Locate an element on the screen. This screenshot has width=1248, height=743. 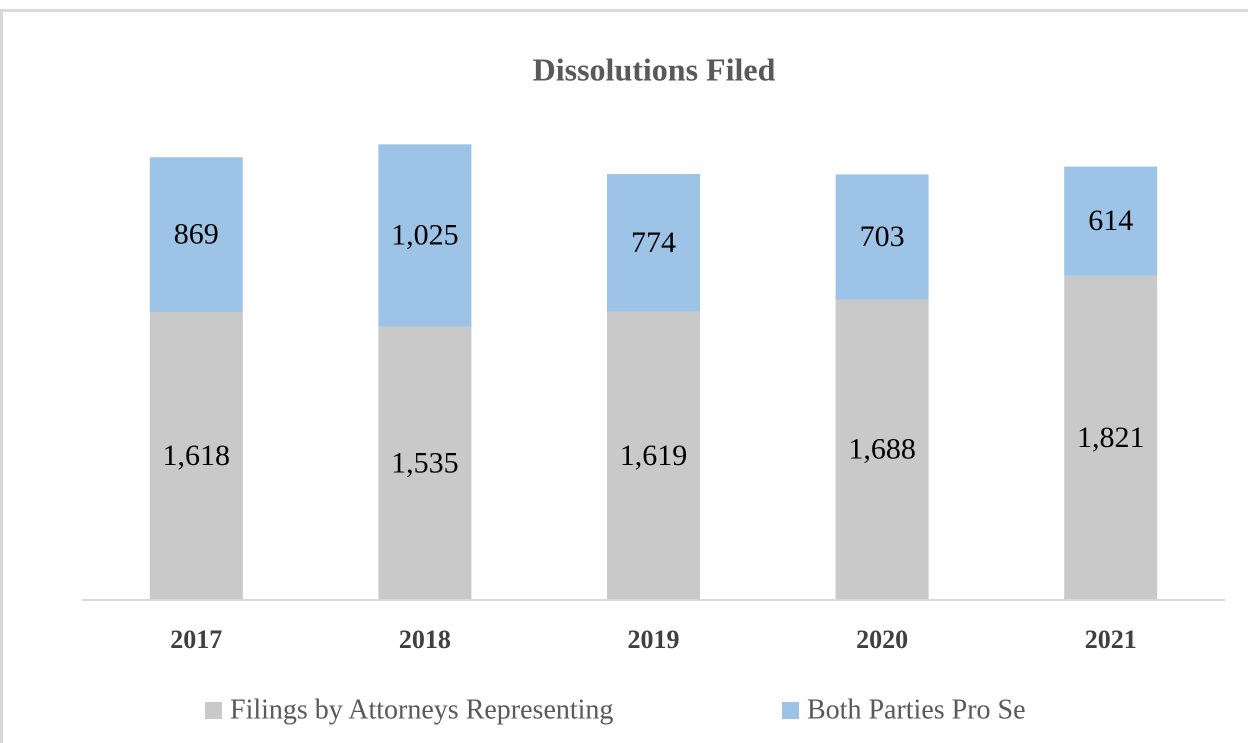
data-label: 614 is located at coordinates (1110, 220).